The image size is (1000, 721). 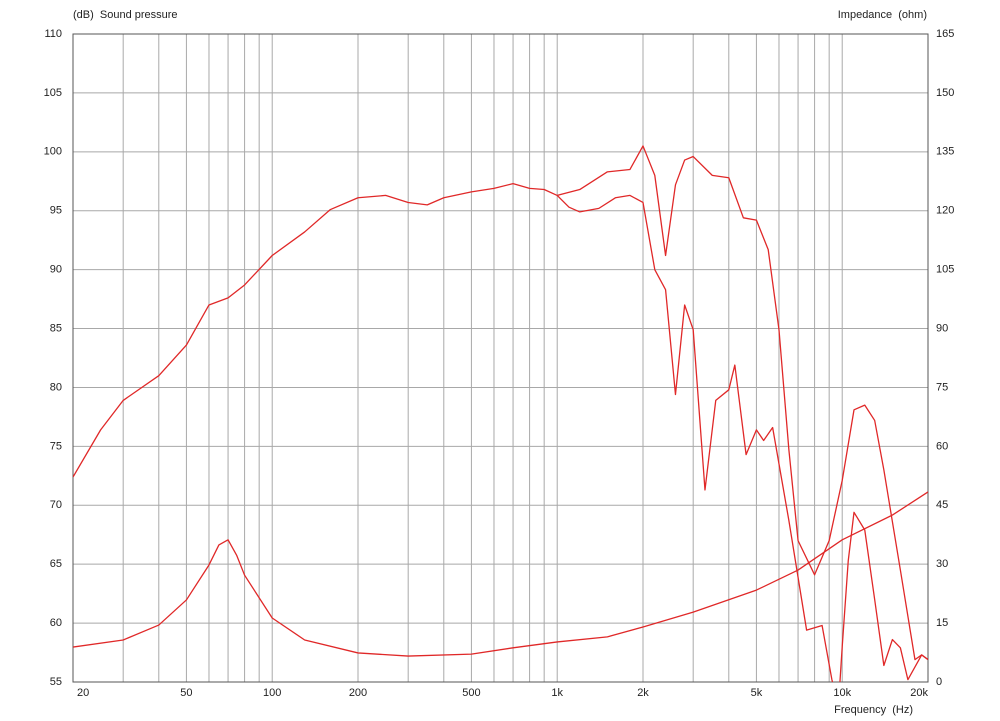 I want to click on x-tick-label: 10k, so click(x=842, y=693).